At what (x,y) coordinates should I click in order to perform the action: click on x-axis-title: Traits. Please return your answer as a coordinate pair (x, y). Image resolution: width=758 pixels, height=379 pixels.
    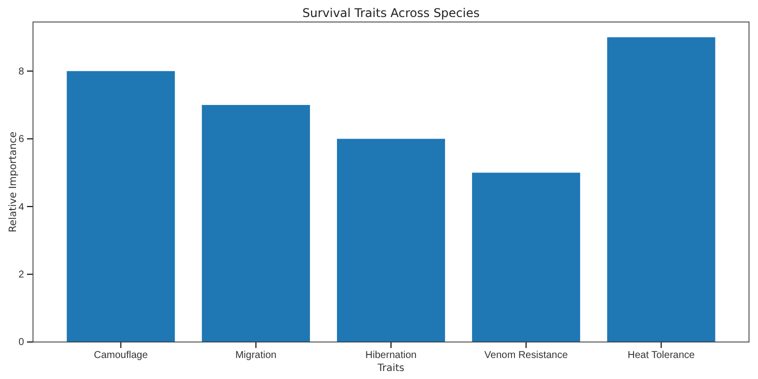
    Looking at the image, I should click on (390, 368).